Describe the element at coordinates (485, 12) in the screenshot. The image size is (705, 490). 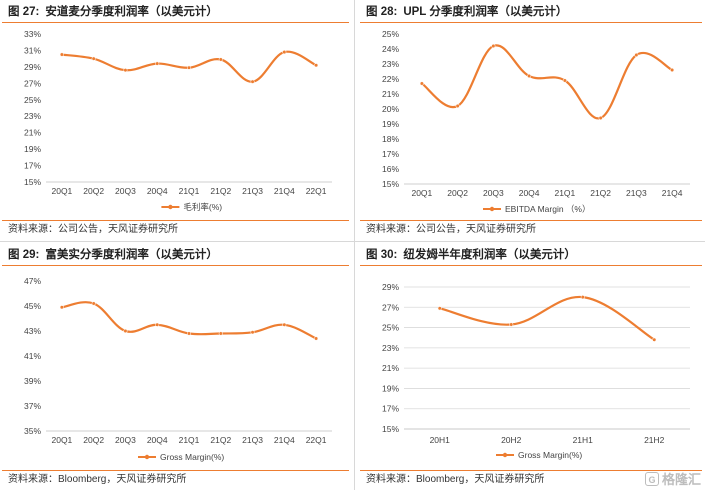
I see `figure-title: UPL 分季度利润率（以美元计）` at that location.